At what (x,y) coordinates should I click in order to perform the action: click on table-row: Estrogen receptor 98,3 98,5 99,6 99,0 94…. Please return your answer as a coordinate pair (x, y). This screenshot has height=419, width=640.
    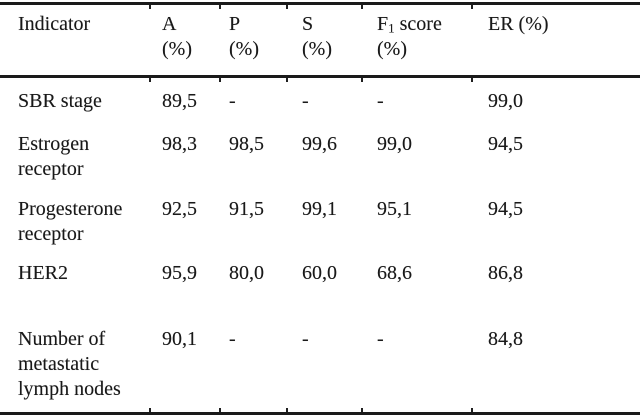
    Looking at the image, I should click on (320, 157).